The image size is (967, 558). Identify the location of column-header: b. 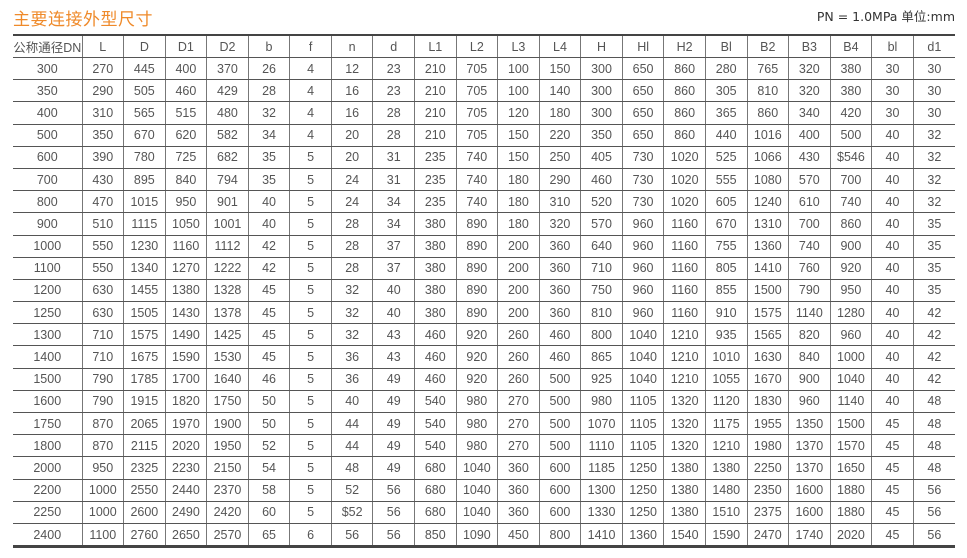
(268, 46).